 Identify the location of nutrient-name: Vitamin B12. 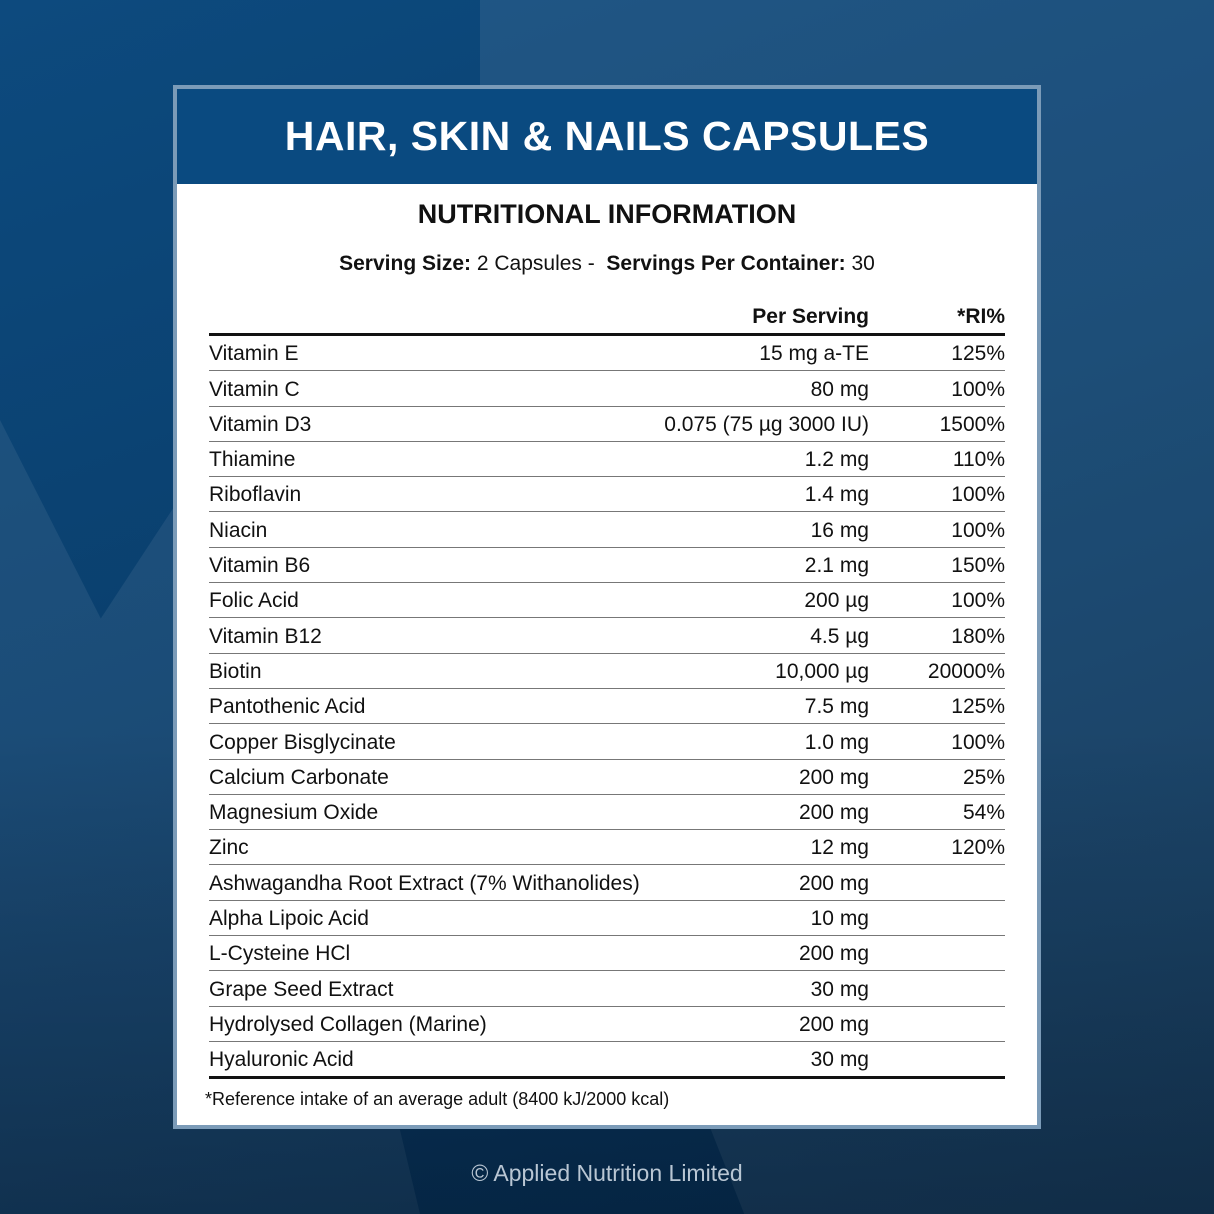
(265, 636).